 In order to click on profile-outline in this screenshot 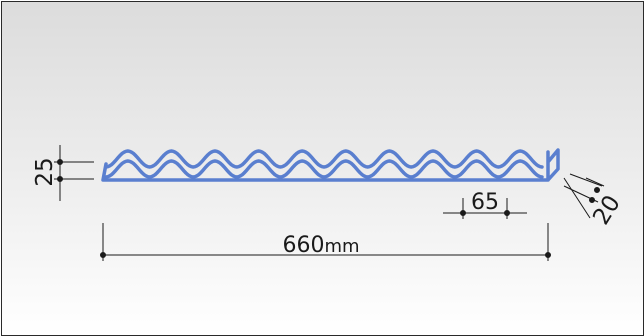, I will do `click(330, 165)`.